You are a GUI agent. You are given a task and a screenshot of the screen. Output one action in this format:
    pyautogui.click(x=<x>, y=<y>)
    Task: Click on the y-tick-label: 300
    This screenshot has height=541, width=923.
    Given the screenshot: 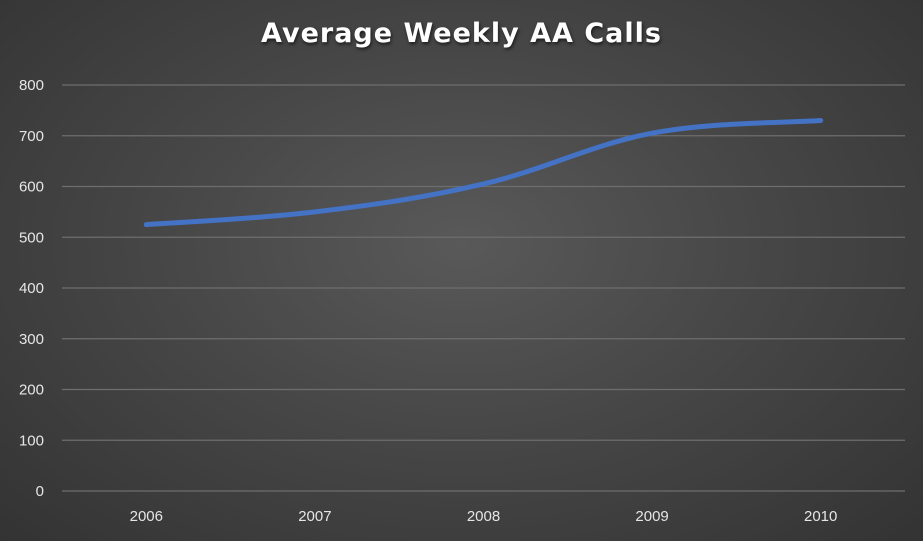 What is the action you would take?
    pyautogui.click(x=31, y=339)
    